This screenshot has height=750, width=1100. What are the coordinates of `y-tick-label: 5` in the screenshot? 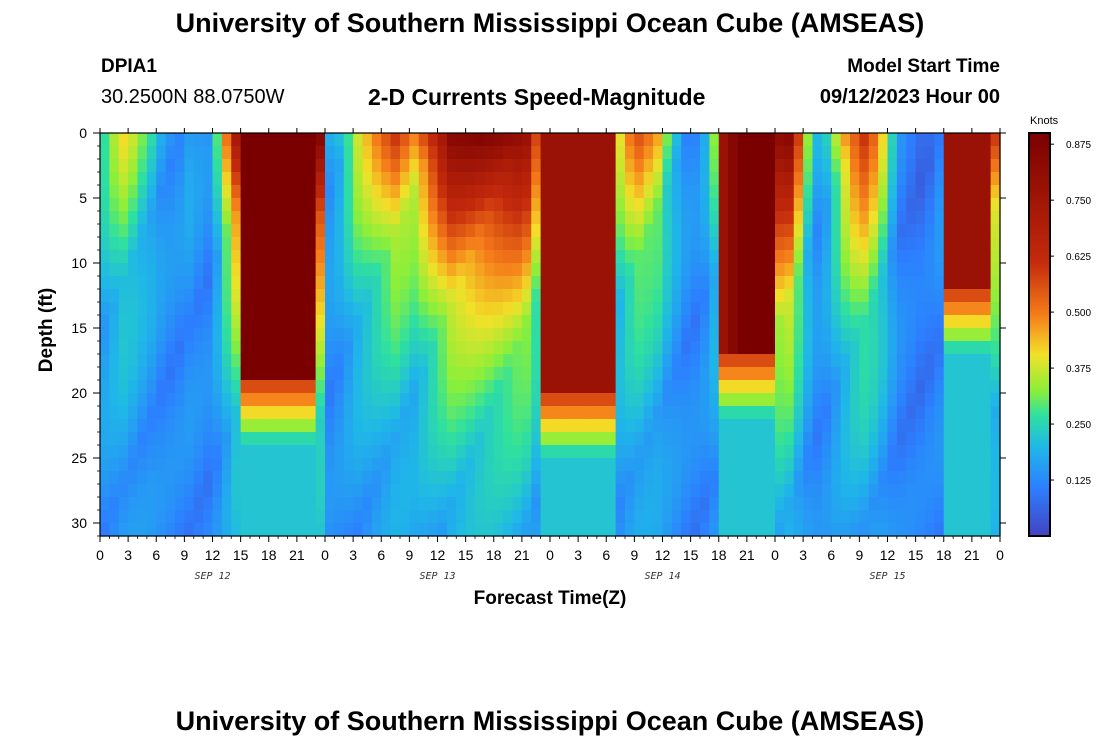 It's located at (83, 198).